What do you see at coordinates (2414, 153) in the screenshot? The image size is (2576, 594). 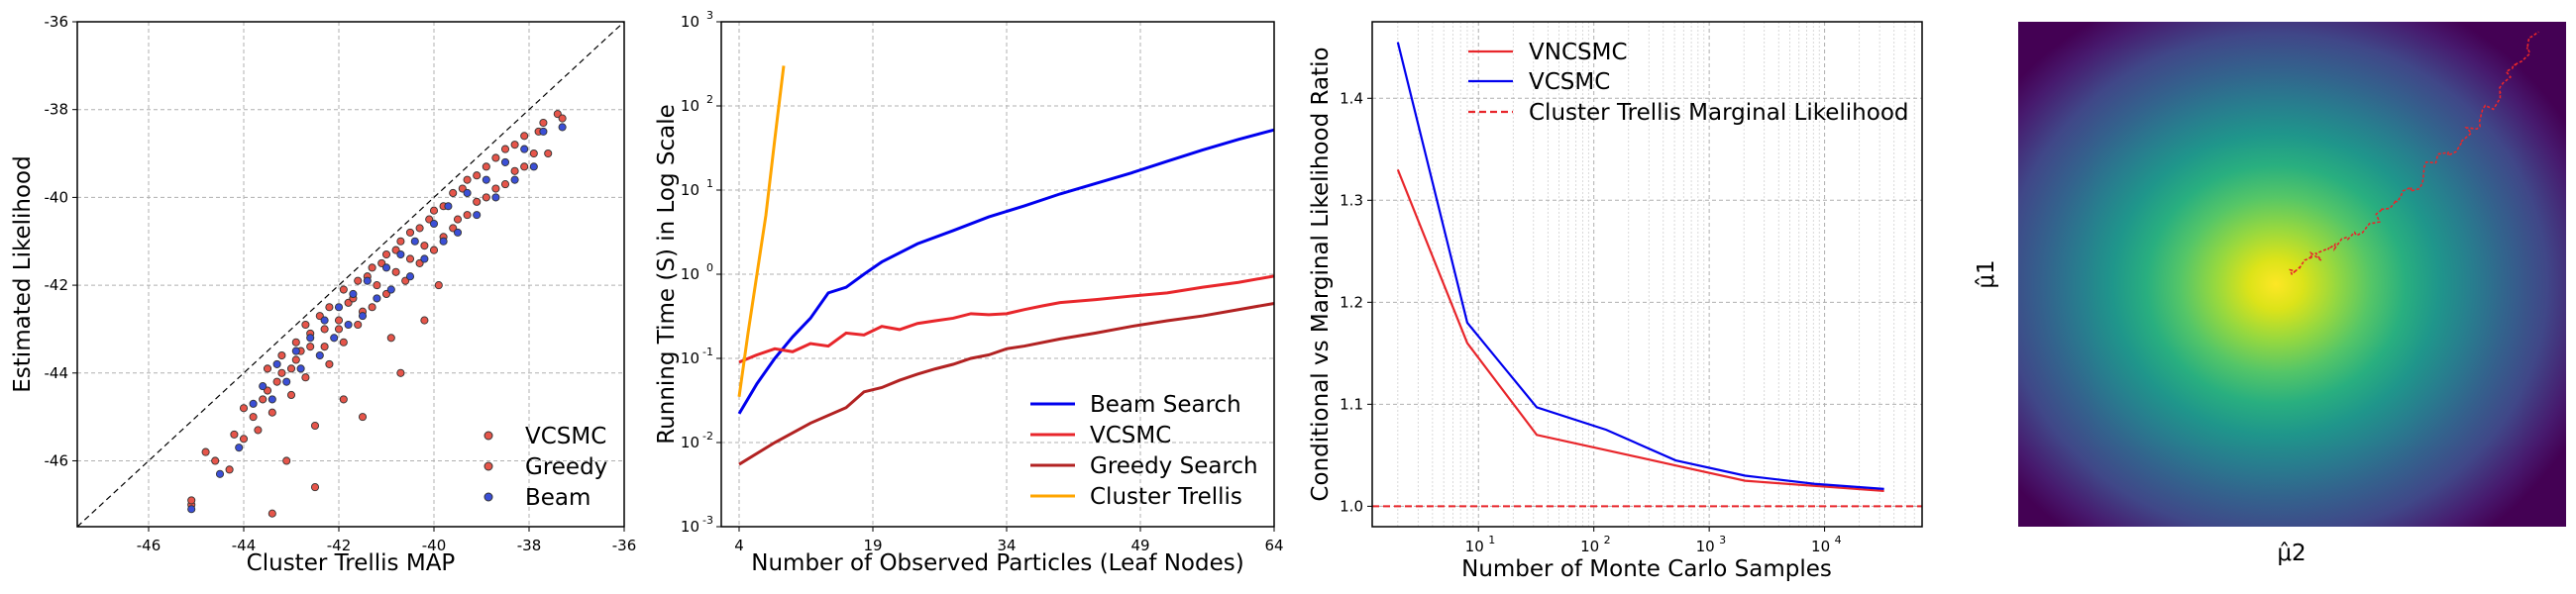 I see `random-walk-trace` at bounding box center [2414, 153].